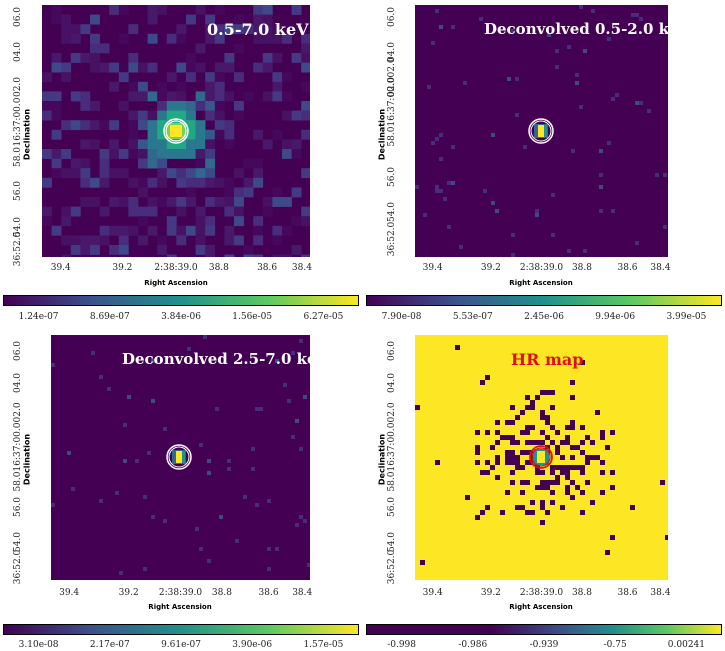 This screenshot has width=725, height=651. What do you see at coordinates (181, 317) in the screenshot?
I see `colorbar-tick-label: 3.84e-06` at bounding box center [181, 317].